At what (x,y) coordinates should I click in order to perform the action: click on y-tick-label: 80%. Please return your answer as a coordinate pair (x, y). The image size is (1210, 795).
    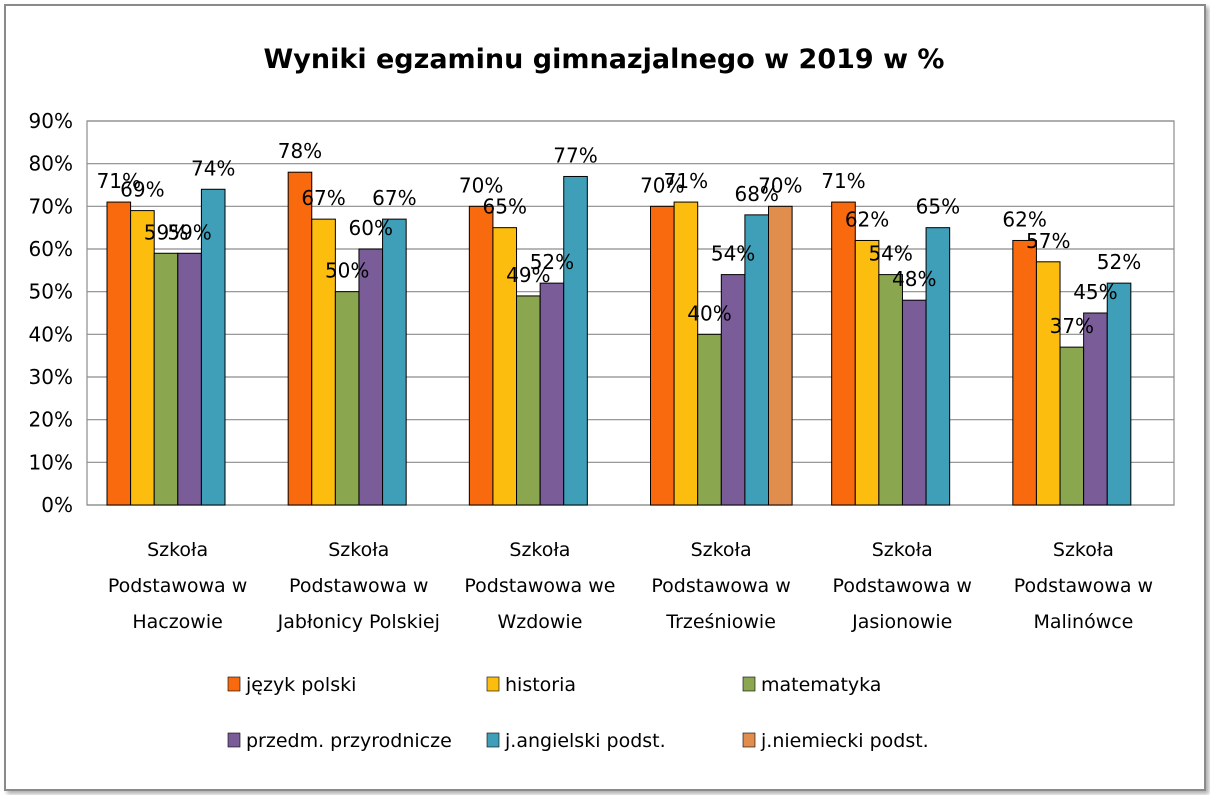
    Looking at the image, I should click on (51, 164).